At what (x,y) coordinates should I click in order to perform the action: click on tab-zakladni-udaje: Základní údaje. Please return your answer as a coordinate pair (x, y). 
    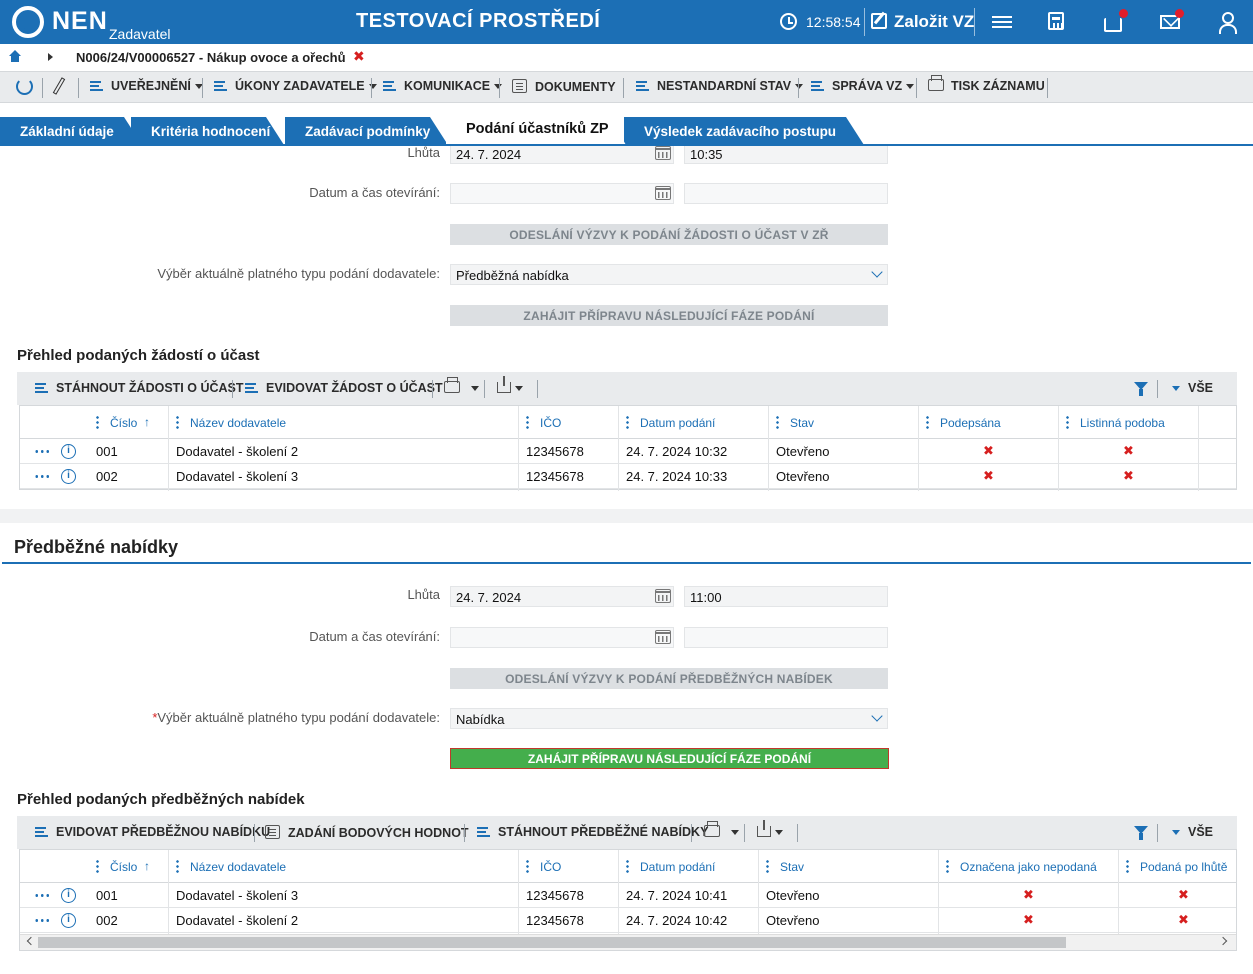
    Looking at the image, I should click on (71, 131).